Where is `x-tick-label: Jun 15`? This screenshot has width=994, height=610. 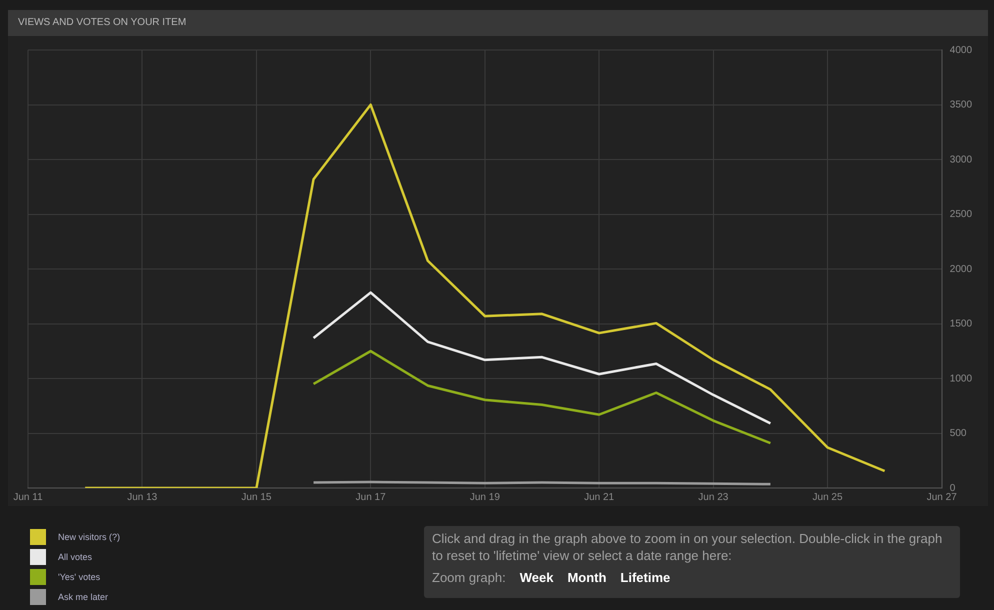 x-tick-label: Jun 15 is located at coordinates (256, 497).